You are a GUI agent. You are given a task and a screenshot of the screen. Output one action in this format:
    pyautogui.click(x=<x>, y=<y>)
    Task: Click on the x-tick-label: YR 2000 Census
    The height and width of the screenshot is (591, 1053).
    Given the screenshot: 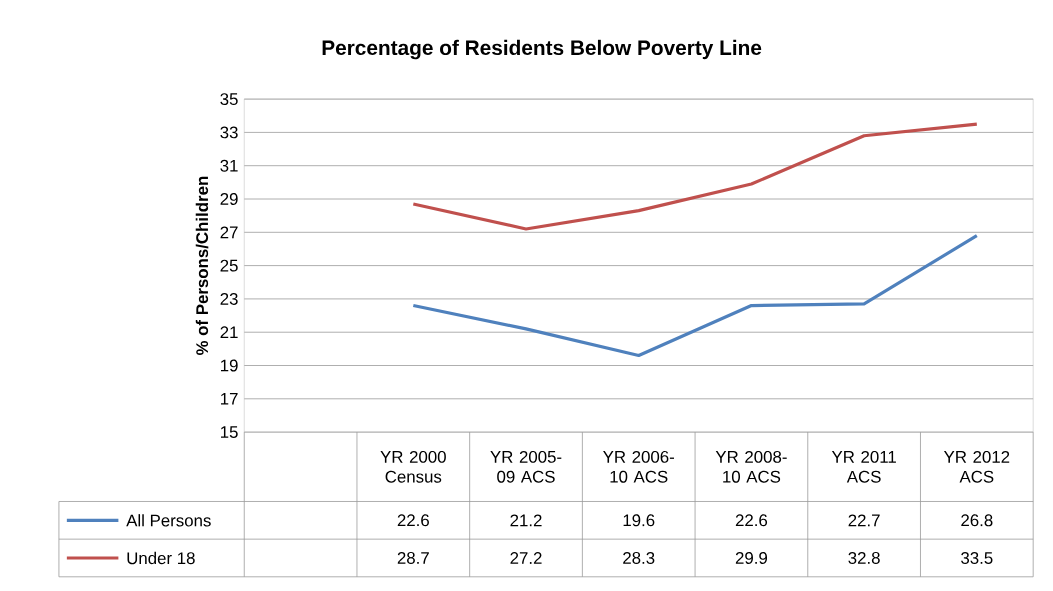 What is the action you would take?
    pyautogui.click(x=413, y=467)
    